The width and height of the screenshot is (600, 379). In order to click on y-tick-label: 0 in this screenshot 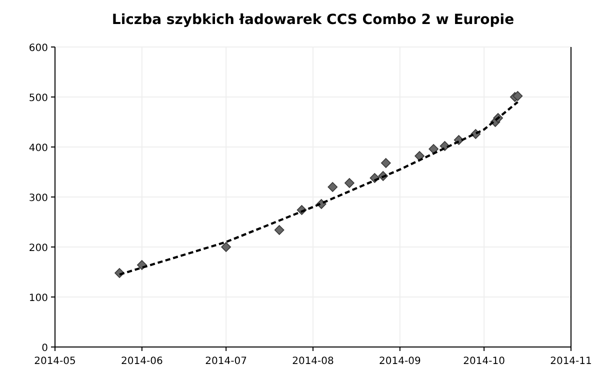, I will do `click(45, 348)`.